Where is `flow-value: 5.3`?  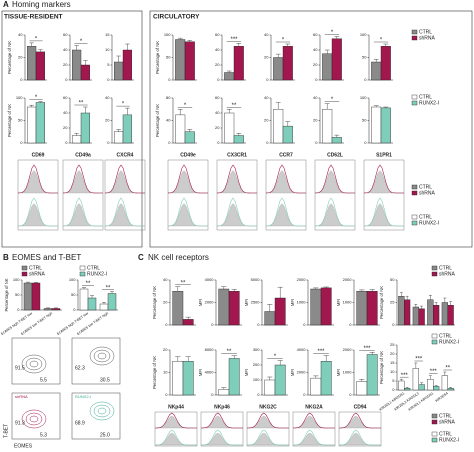
flow-value: 5.3 is located at coordinates (43, 435).